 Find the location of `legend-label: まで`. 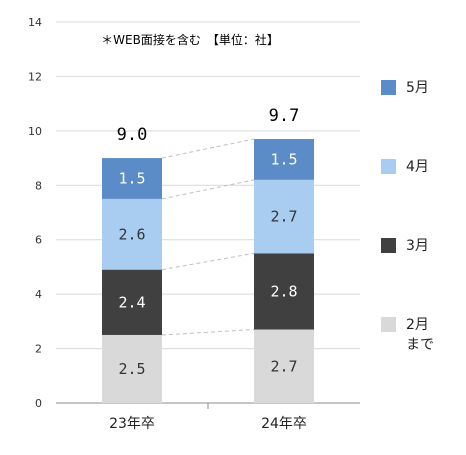

legend-label: まで is located at coordinates (420, 345).